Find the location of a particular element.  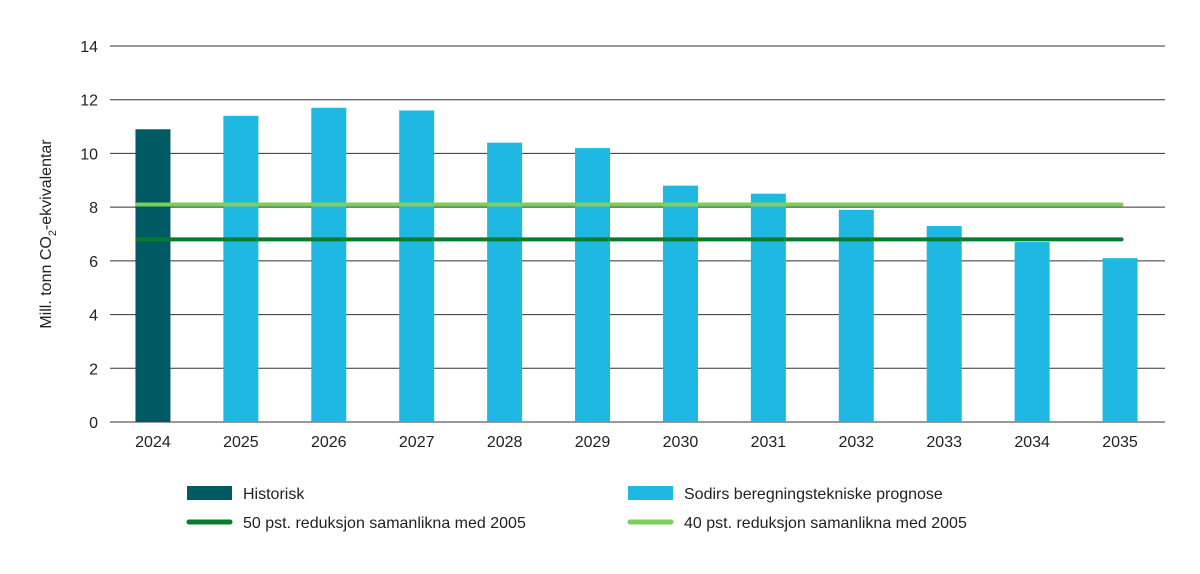

bar-2026 is located at coordinates (329, 265).